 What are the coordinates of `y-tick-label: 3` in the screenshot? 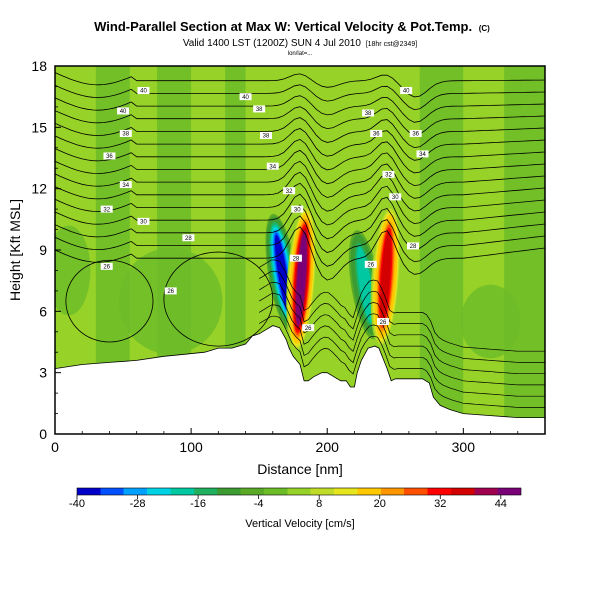 It's located at (43, 373).